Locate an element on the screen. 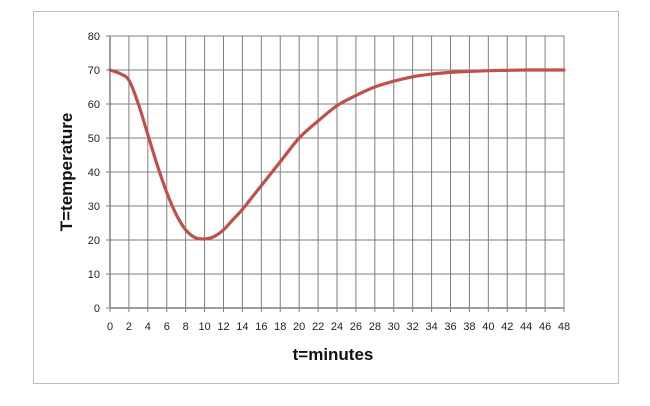 The width and height of the screenshot is (650, 406). y-tick-labels: 0 10 20 30 40 50 60 70 80 is located at coordinates (94, 173).